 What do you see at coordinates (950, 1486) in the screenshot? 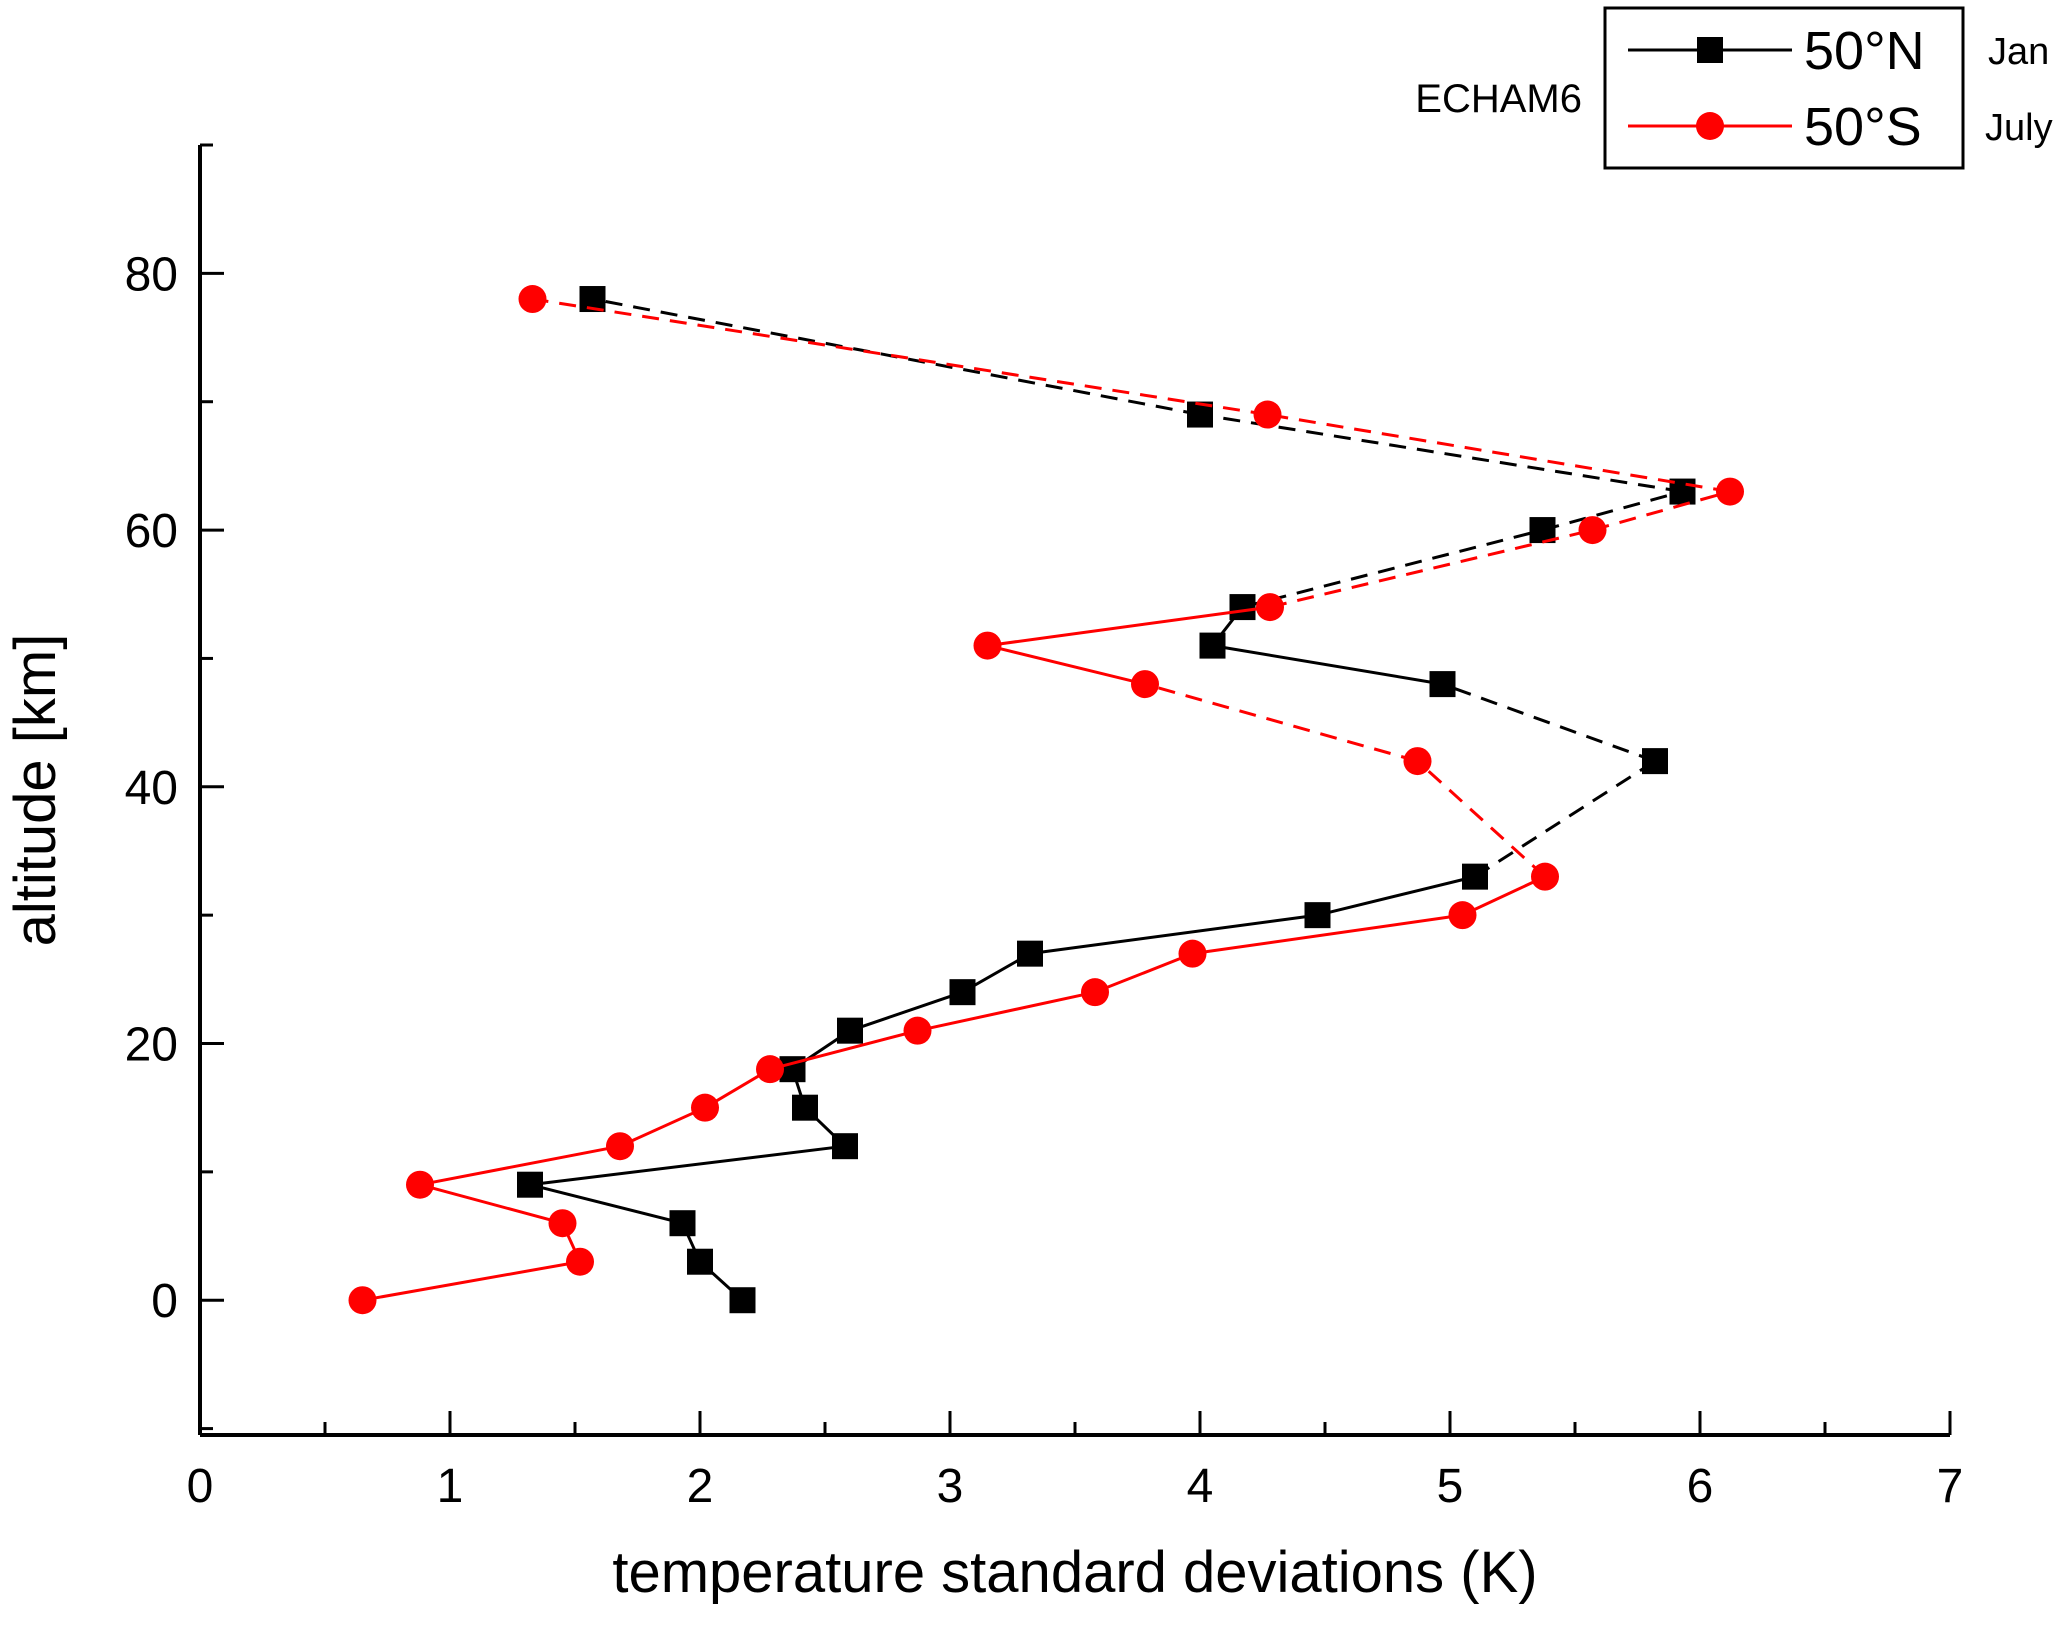
I see `x-tick-label: 3` at bounding box center [950, 1486].